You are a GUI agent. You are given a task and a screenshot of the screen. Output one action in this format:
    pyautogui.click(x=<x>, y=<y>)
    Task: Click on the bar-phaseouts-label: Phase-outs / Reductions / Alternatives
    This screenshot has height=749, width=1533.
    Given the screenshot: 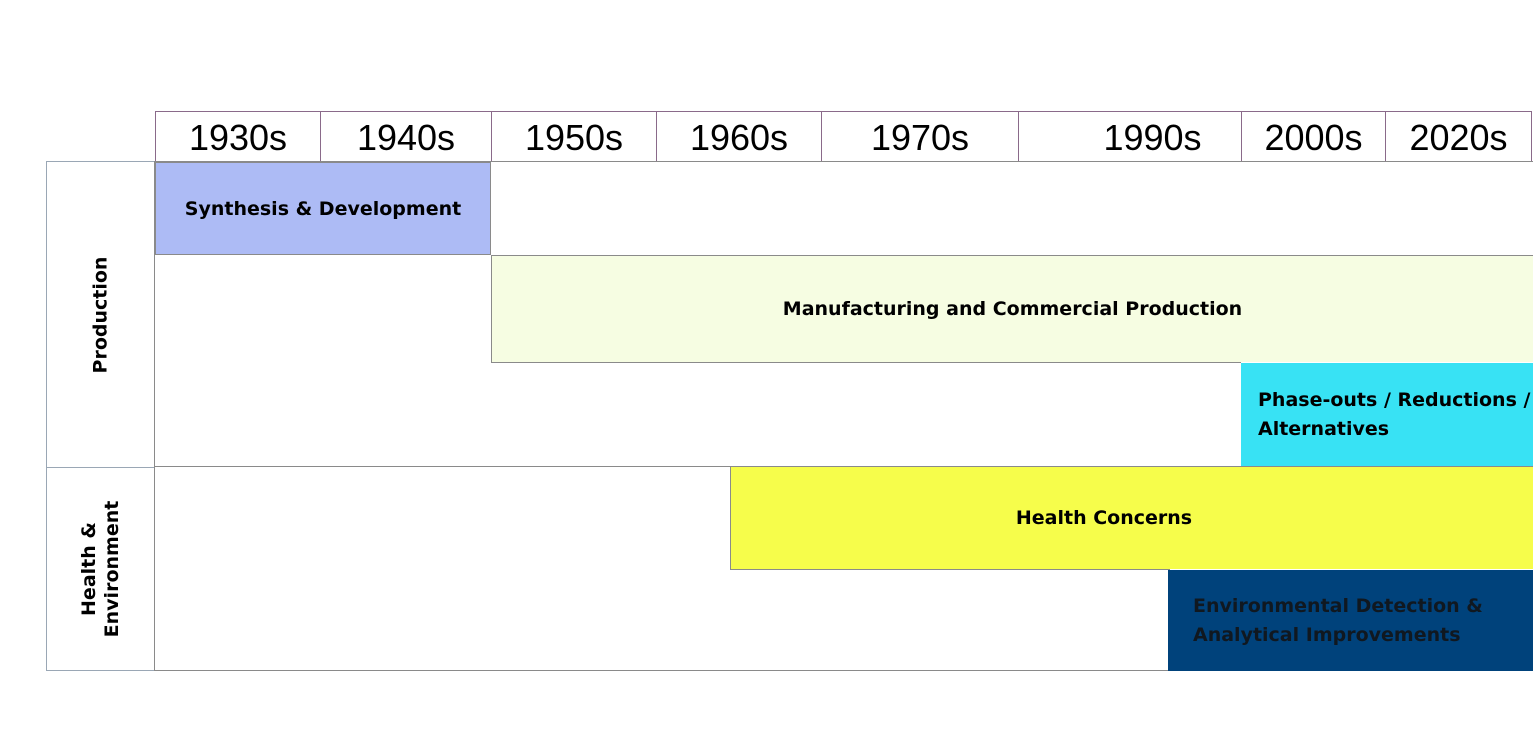 What is the action you would take?
    pyautogui.click(x=1394, y=415)
    